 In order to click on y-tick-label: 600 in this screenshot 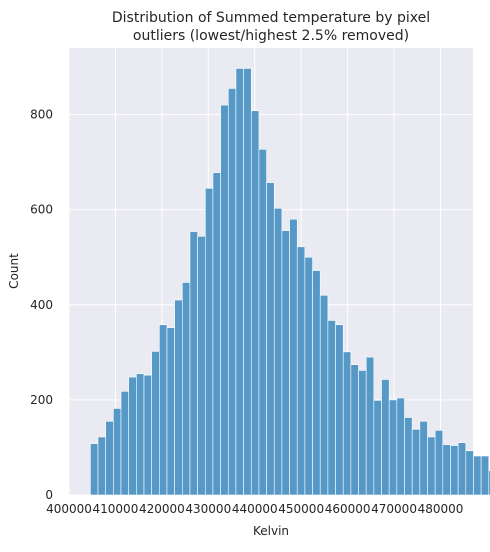, I will do `click(41, 210)`.